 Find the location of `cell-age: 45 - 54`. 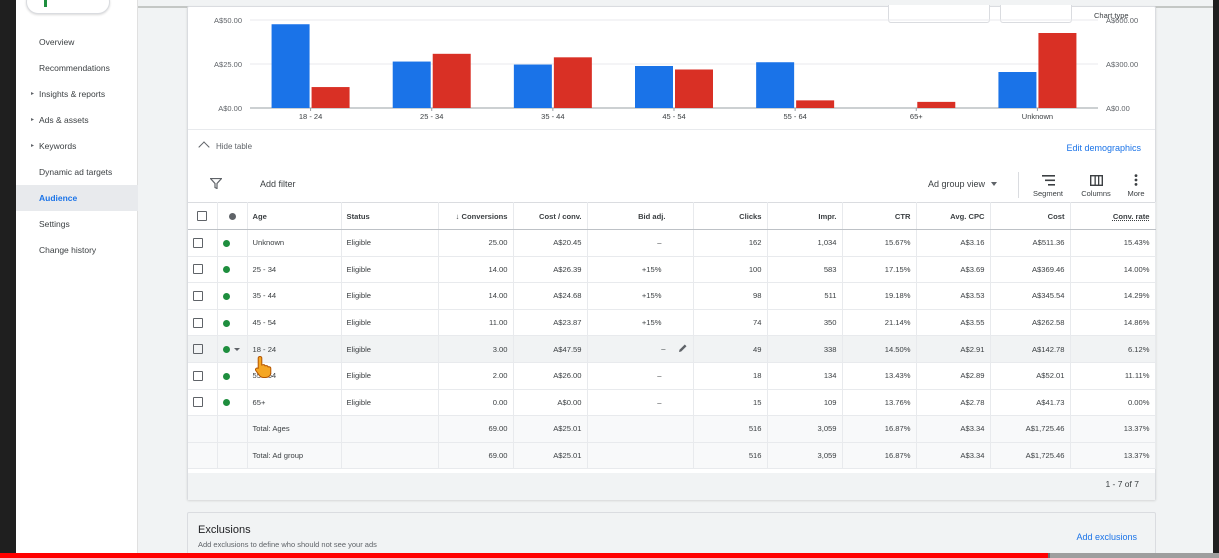

cell-age: 45 - 54 is located at coordinates (294, 323).